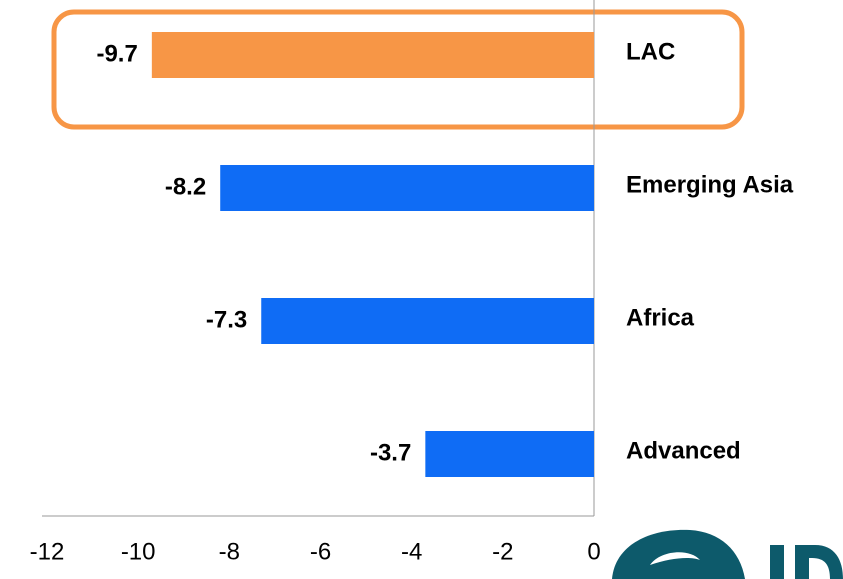 This screenshot has width=843, height=579. I want to click on category-label: Emerging Asia, so click(710, 184).